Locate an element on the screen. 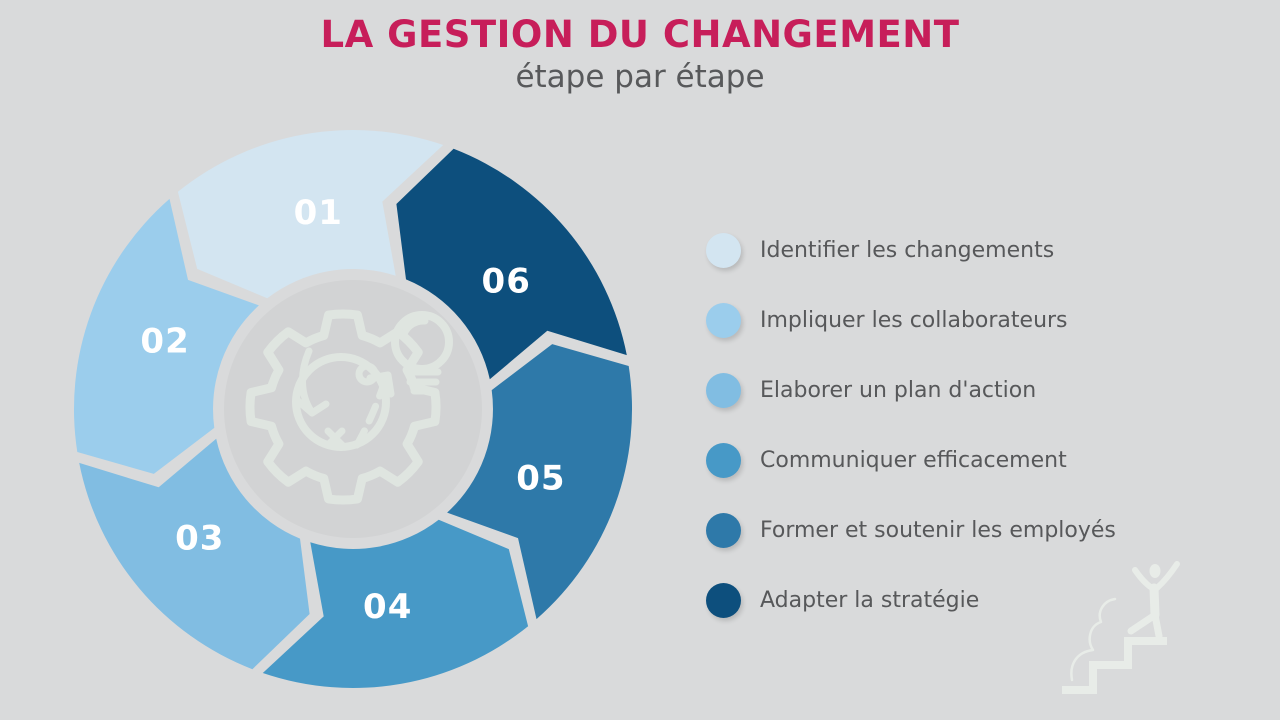  legend-item: Adapter la stratégie is located at coordinates (911, 600).